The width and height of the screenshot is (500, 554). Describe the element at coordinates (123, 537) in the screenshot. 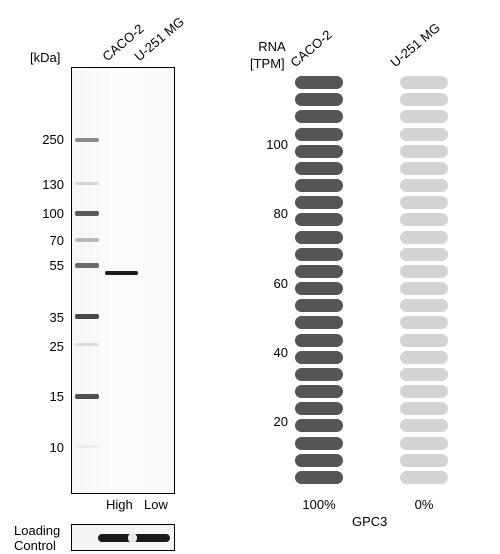

I see `loading-control-blot` at that location.